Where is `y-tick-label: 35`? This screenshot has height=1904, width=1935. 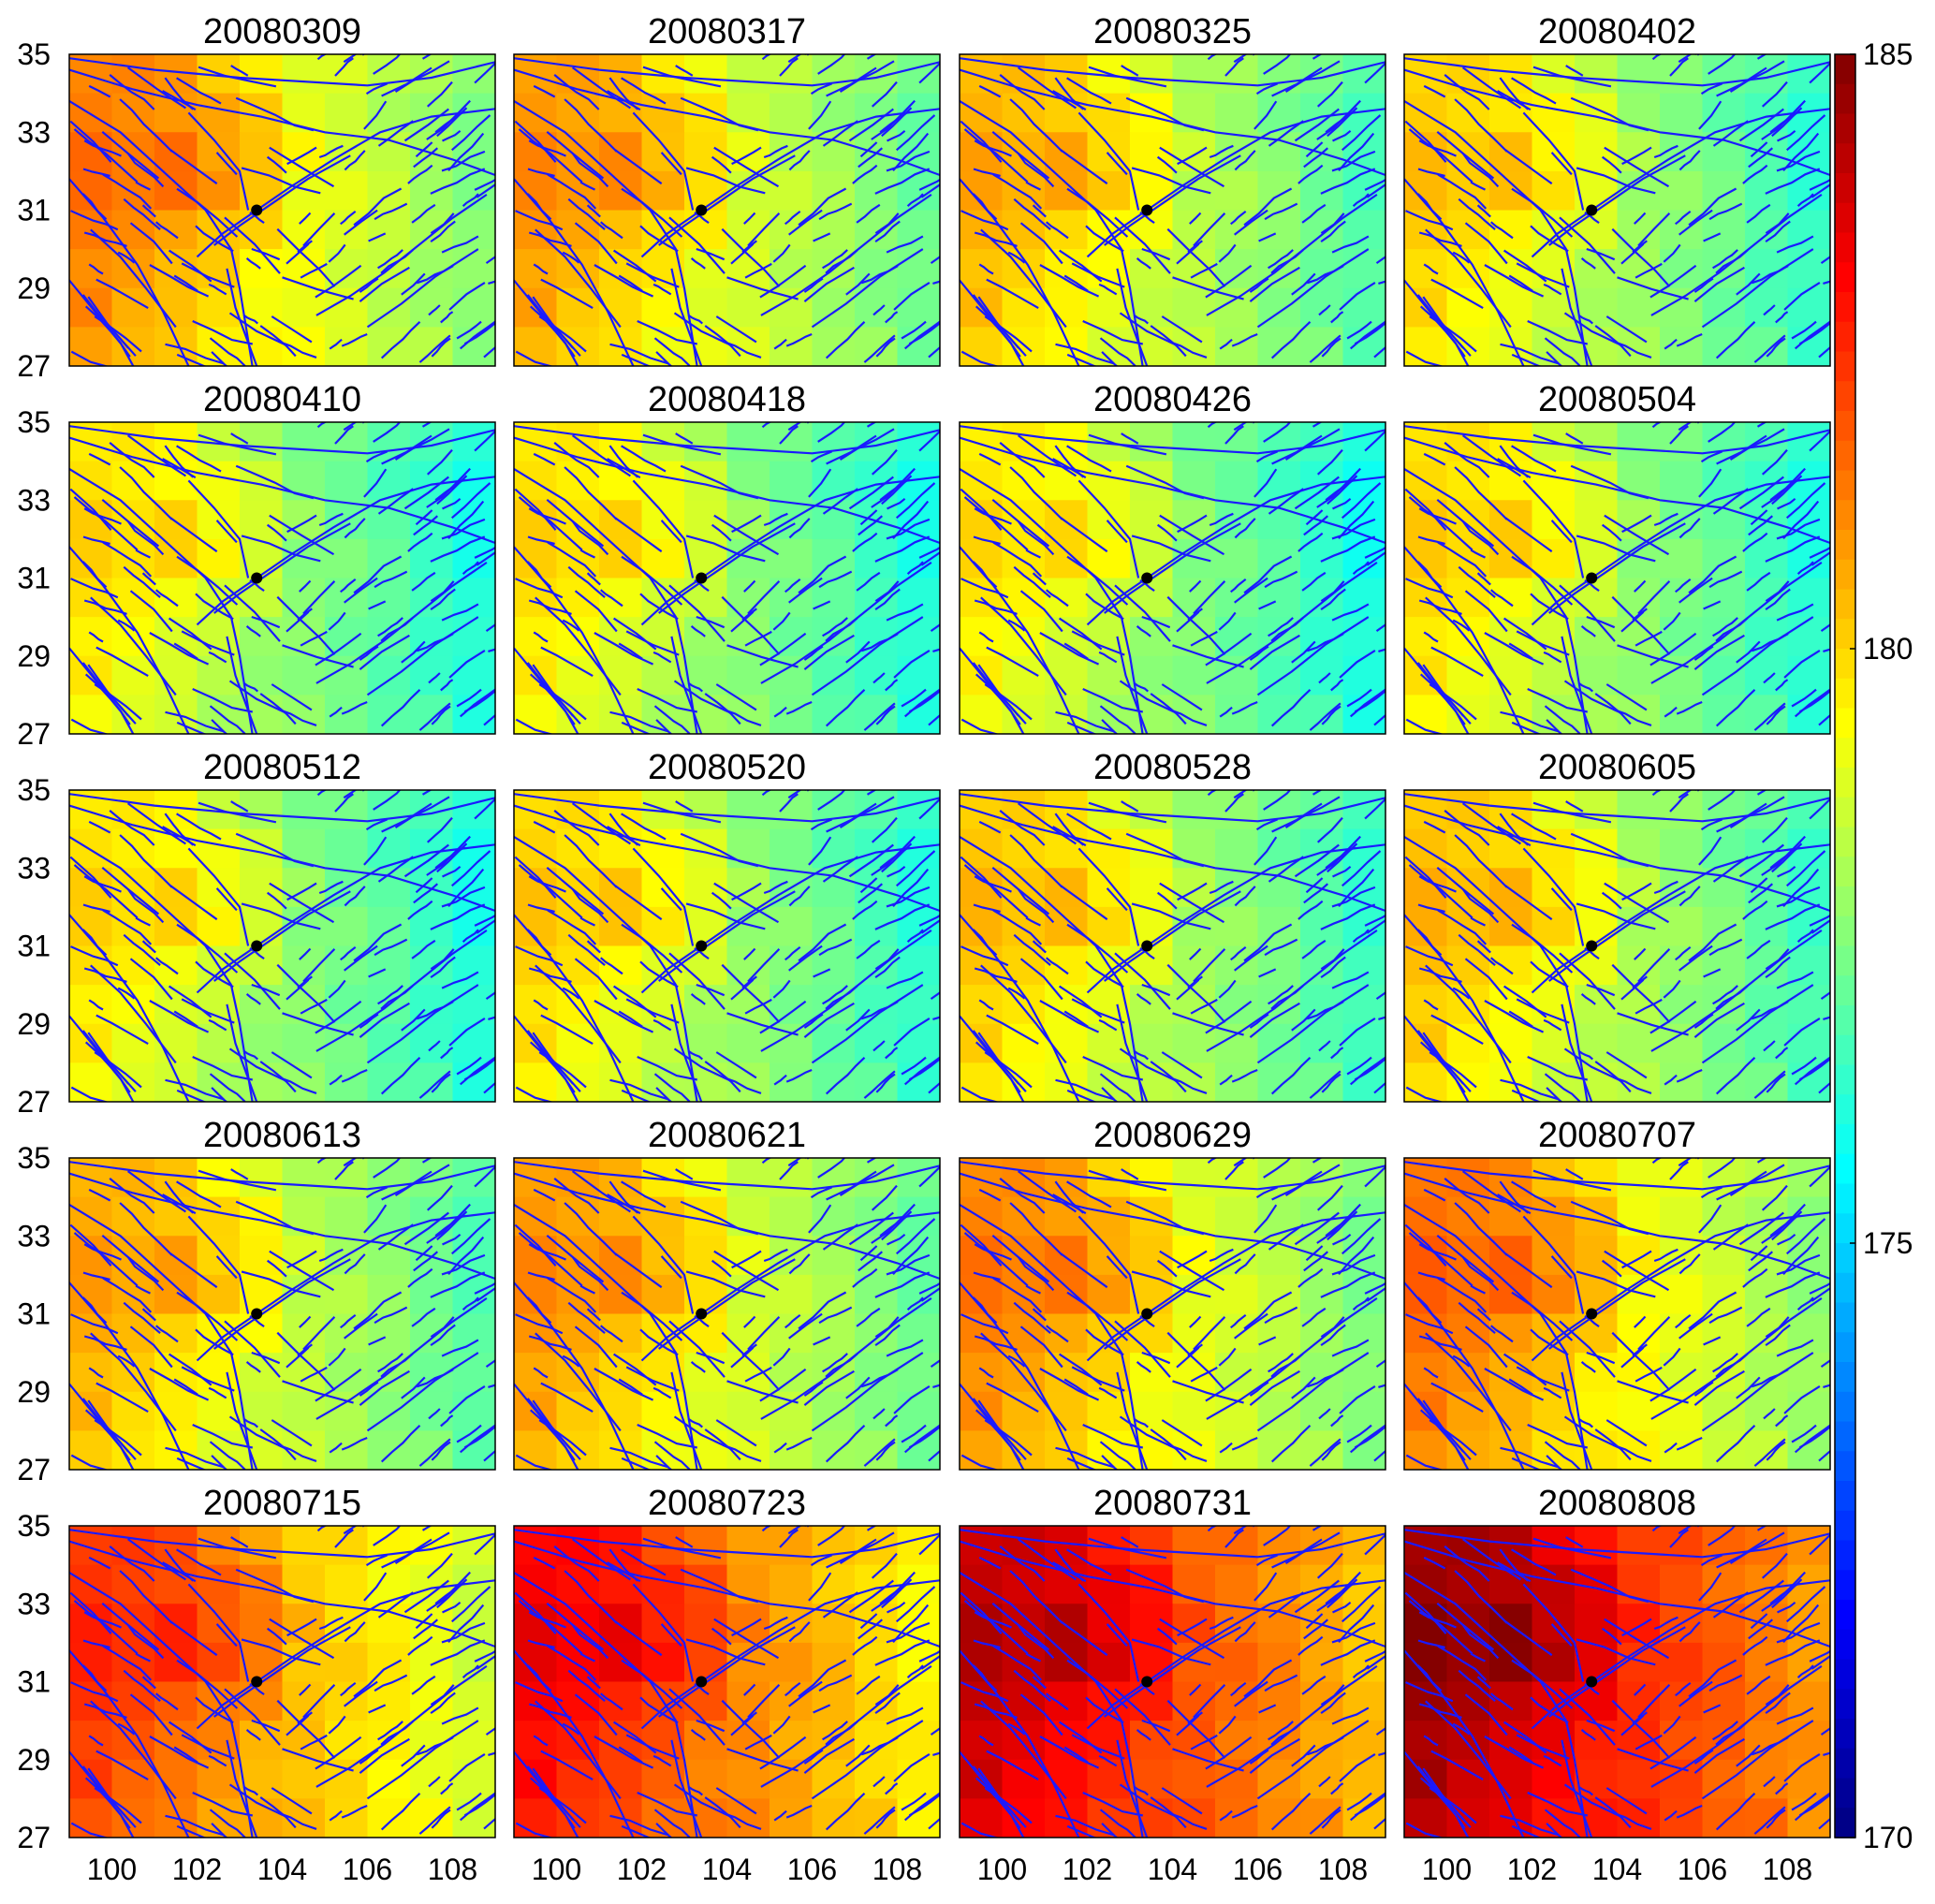 y-tick-label: 35 is located at coordinates (34, 1158).